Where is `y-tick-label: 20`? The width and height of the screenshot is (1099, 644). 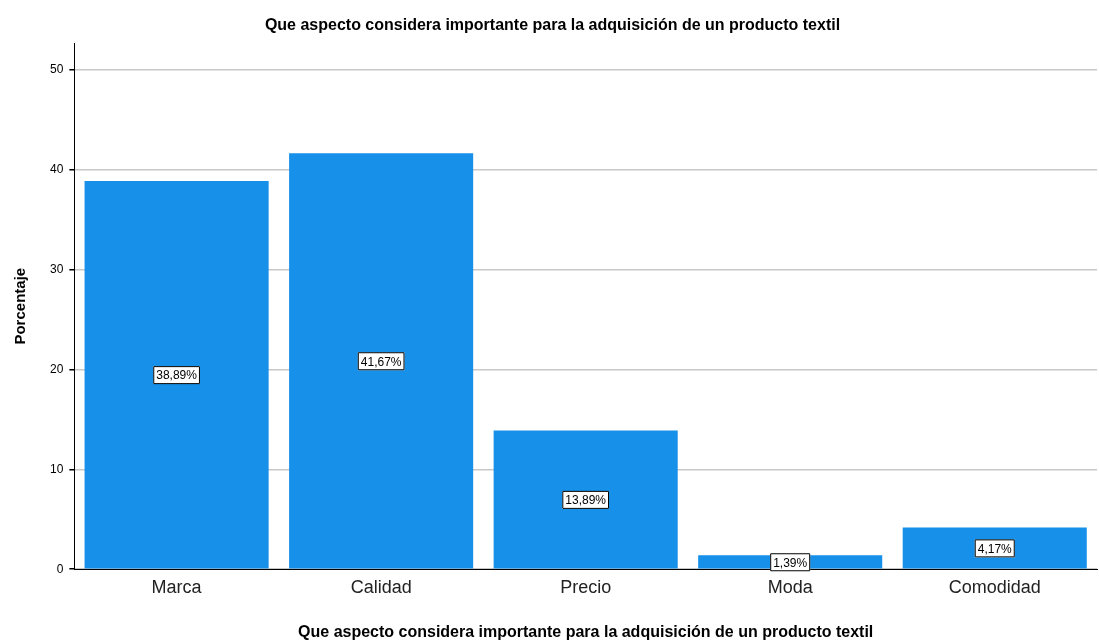 y-tick-label: 20 is located at coordinates (56, 368).